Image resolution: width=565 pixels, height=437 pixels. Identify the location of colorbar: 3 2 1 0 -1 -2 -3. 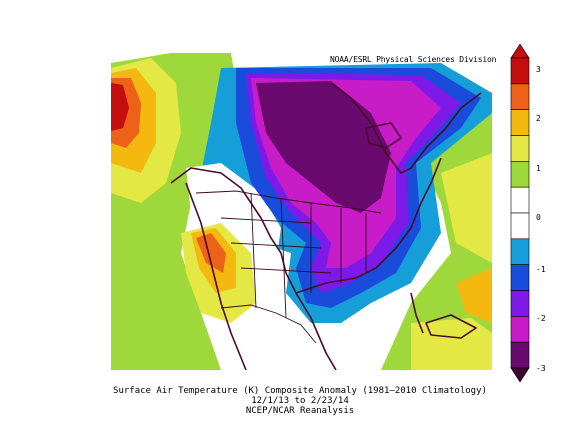
(537, 214).